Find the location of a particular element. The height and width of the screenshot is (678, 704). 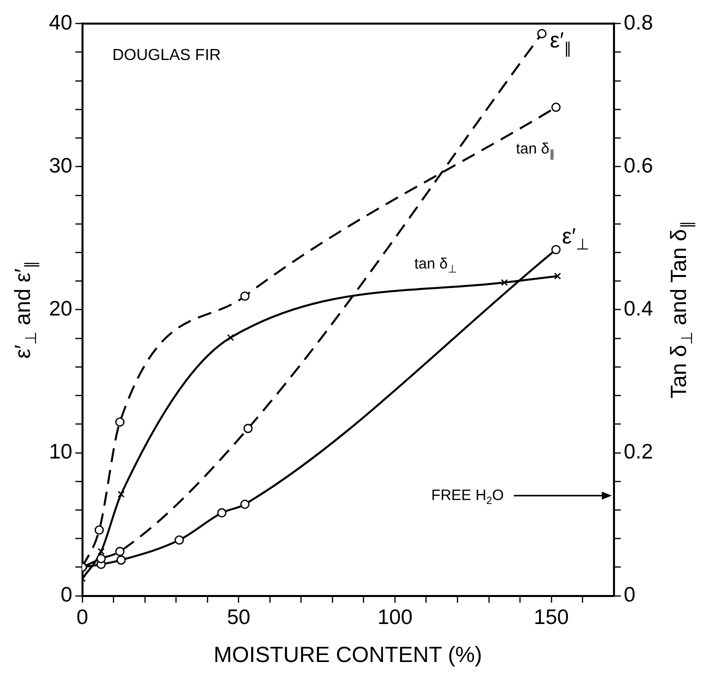

y2-tick-label: 0.8 is located at coordinates (639, 22).